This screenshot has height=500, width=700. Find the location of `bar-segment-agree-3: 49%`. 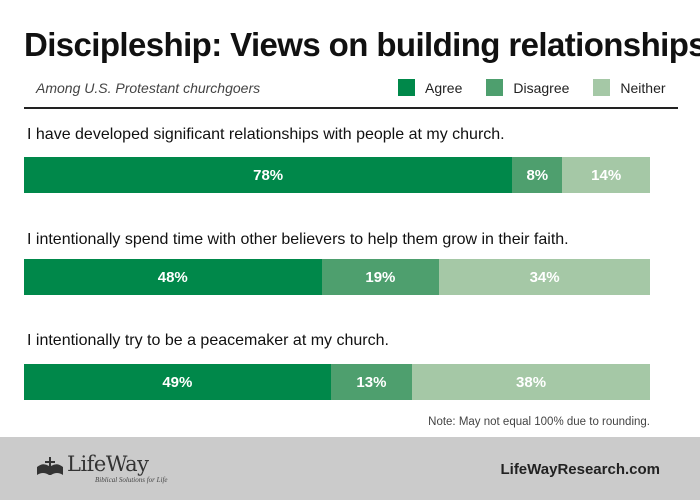

bar-segment-agree-3: 49% is located at coordinates (177, 382).